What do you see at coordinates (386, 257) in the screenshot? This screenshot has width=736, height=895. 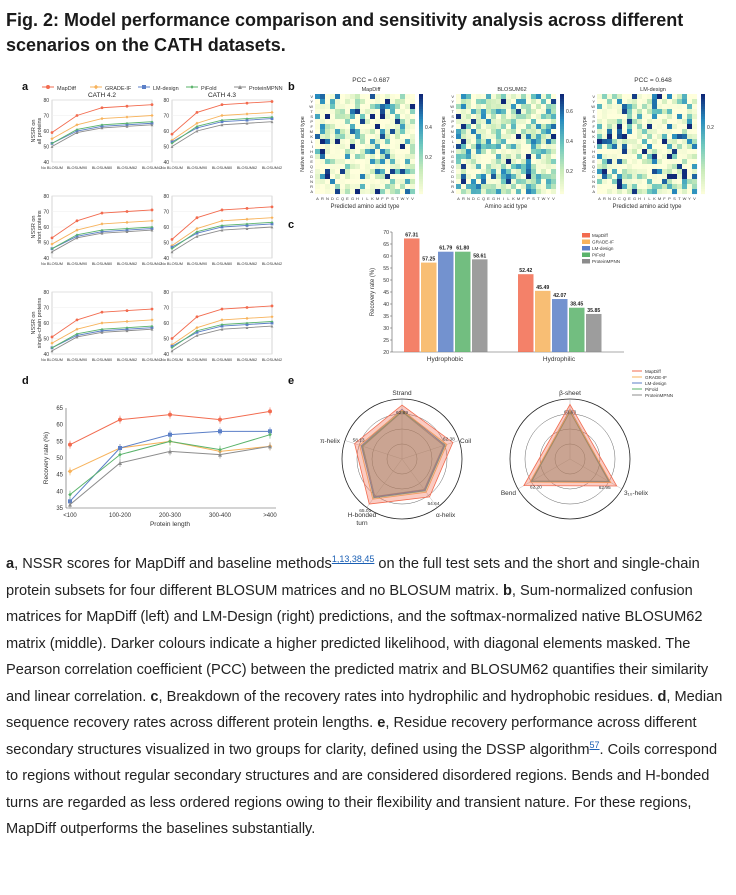 I see `y-tick-label: 60` at bounding box center [386, 257].